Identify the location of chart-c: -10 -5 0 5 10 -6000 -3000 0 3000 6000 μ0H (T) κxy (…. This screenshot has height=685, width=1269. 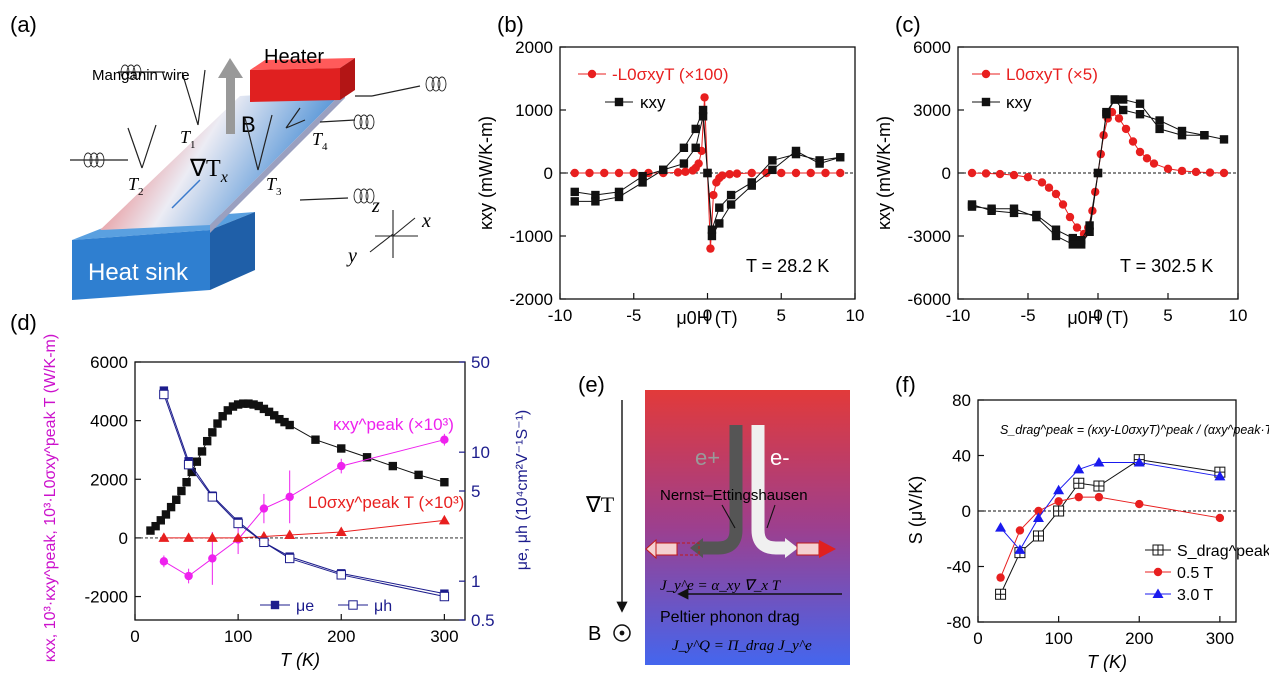
(1060, 183).